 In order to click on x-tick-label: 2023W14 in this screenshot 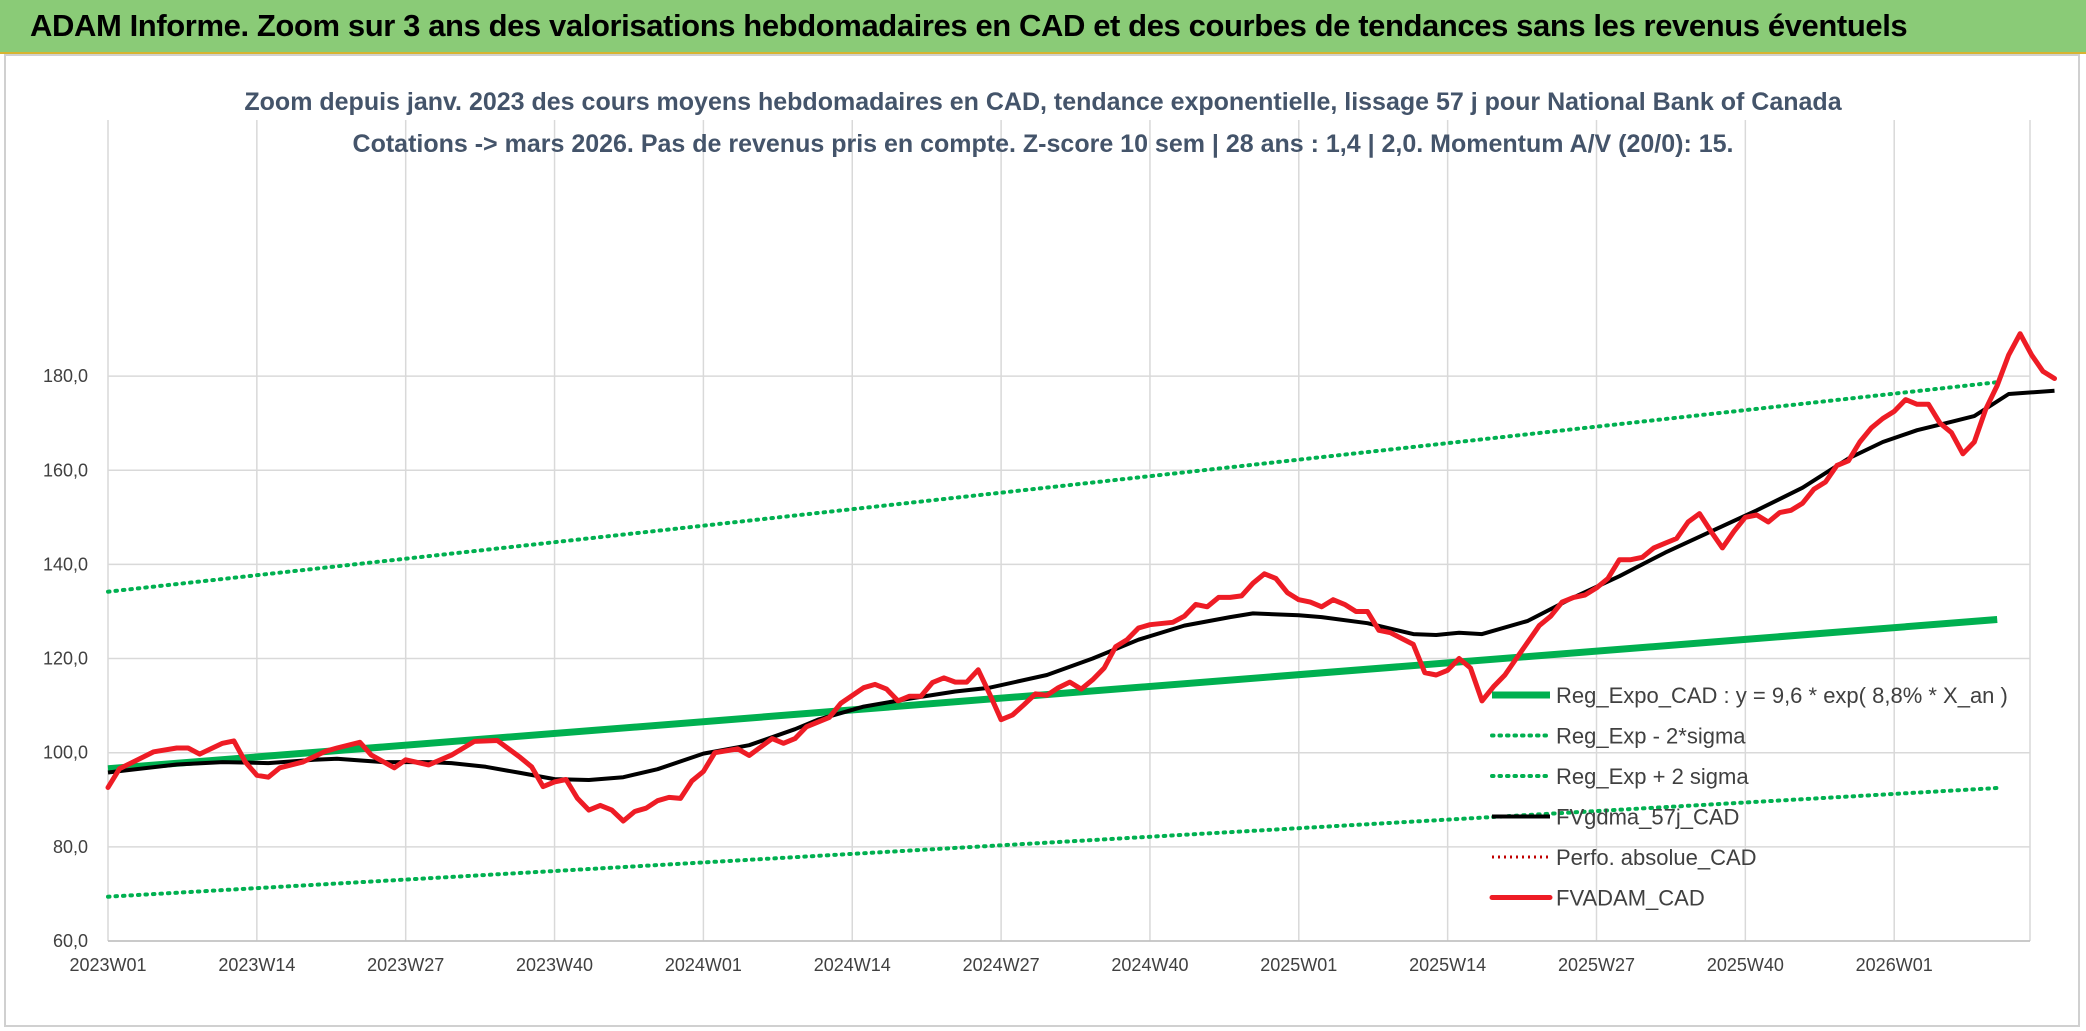, I will do `click(256, 965)`.